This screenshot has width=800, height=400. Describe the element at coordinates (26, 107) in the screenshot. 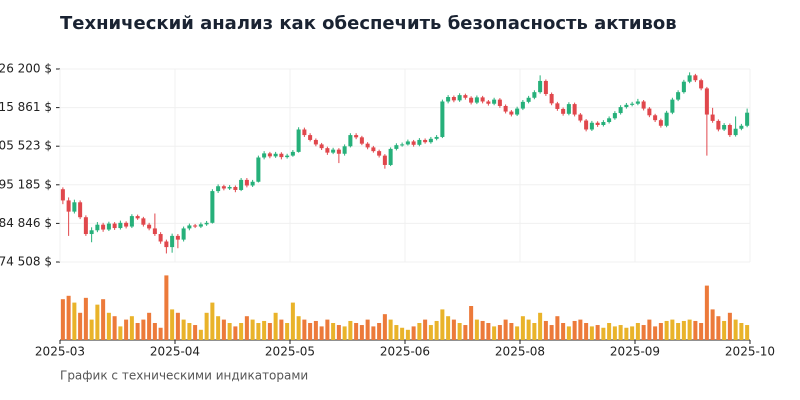

I see `y-tick-label: 115 861 $` at that location.